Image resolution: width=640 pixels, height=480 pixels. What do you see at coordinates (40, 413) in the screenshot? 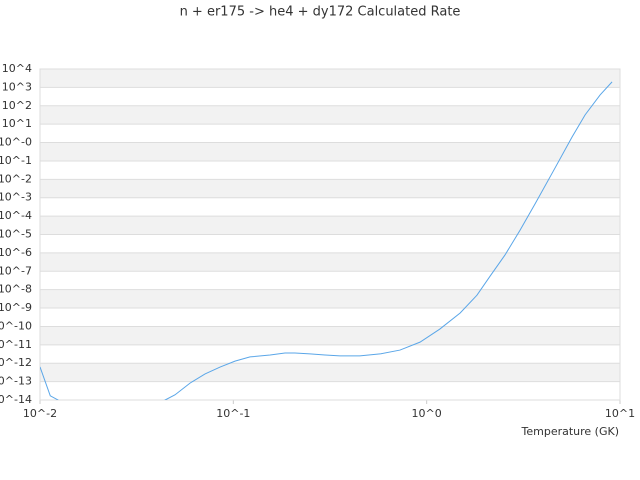
I see `x-tick-label: 10^-2` at bounding box center [40, 413].